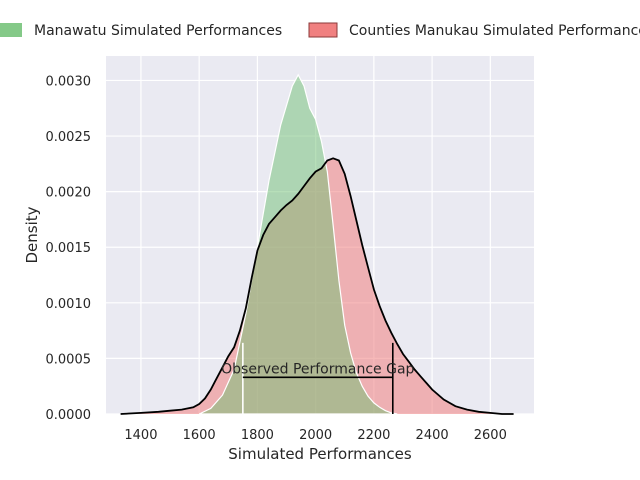 The height and width of the screenshot is (480, 640). I want to click on x-tick-label: 1800, so click(257, 435).